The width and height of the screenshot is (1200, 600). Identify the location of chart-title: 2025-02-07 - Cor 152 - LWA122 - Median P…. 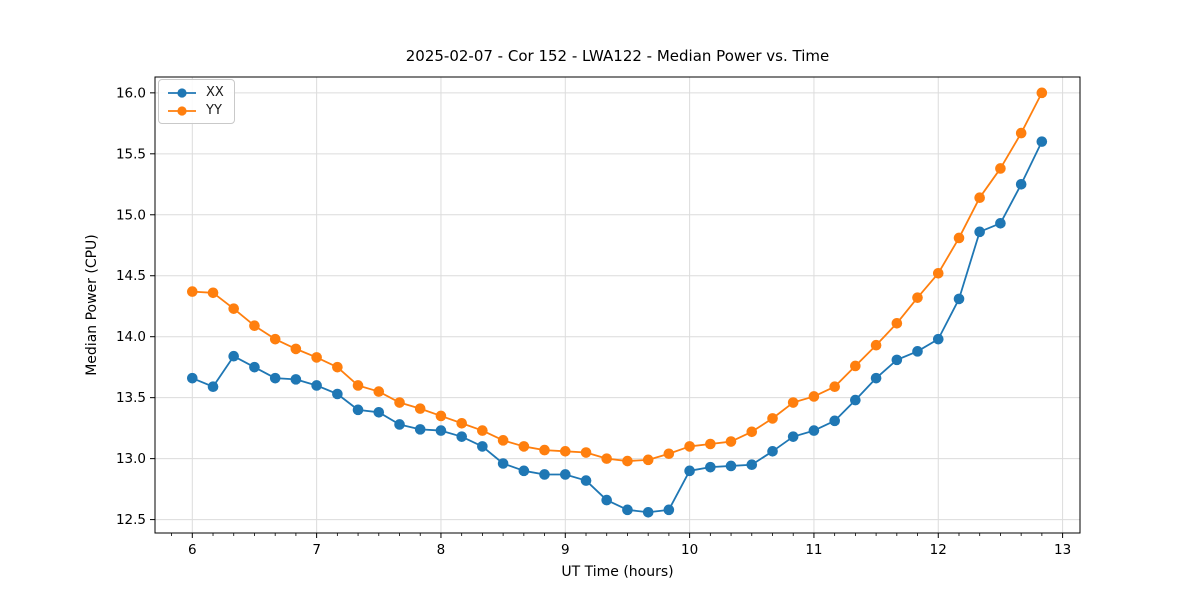
(617, 56).